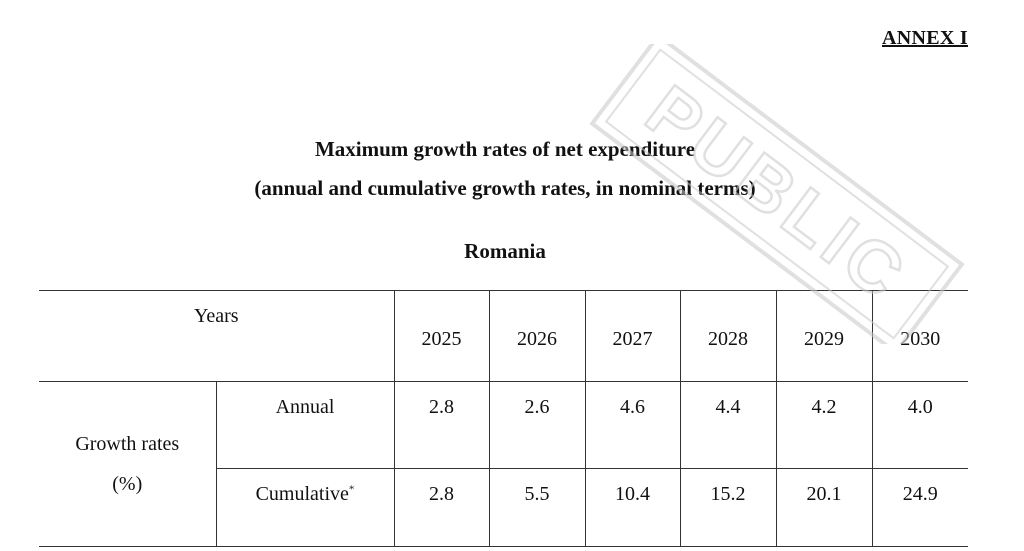 The height and width of the screenshot is (551, 1024). What do you see at coordinates (728, 507) in the screenshot?
I see `cumulative-value: 15.2` at bounding box center [728, 507].